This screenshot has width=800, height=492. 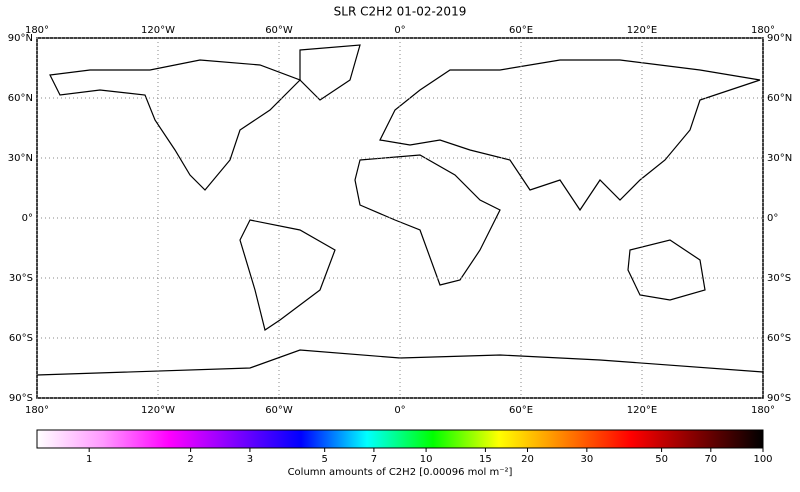 I want to click on colorbar-tick-label: 50, so click(x=661, y=459).